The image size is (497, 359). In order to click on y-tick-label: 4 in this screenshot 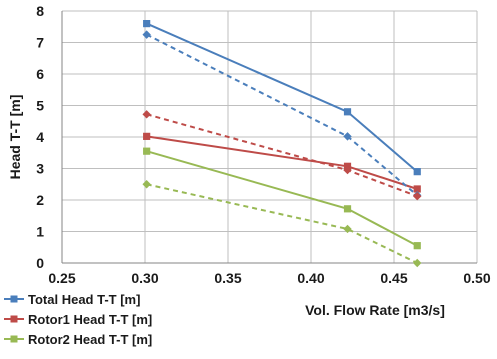, I will do `click(40, 137)`.